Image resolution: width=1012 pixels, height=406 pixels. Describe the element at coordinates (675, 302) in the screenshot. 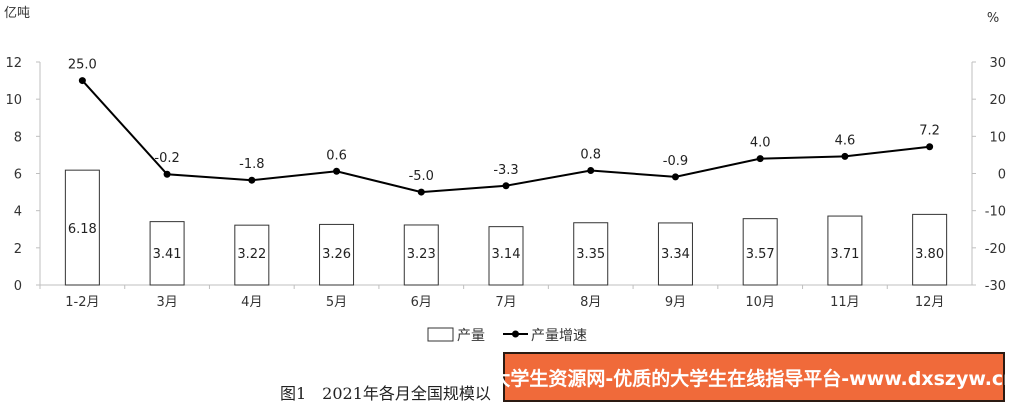

I see `x-tick-label: 9月` at that location.